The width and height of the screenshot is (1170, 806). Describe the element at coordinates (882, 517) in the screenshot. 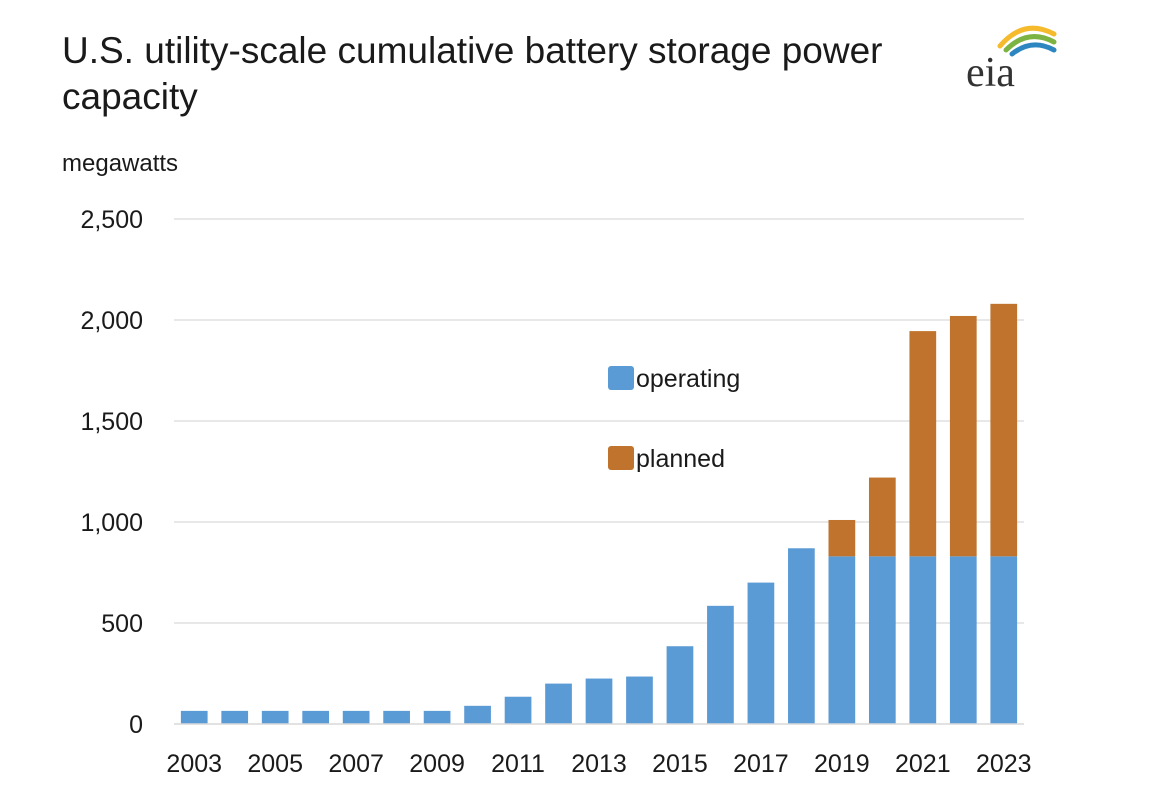

I see `bar-planned-2020` at that location.